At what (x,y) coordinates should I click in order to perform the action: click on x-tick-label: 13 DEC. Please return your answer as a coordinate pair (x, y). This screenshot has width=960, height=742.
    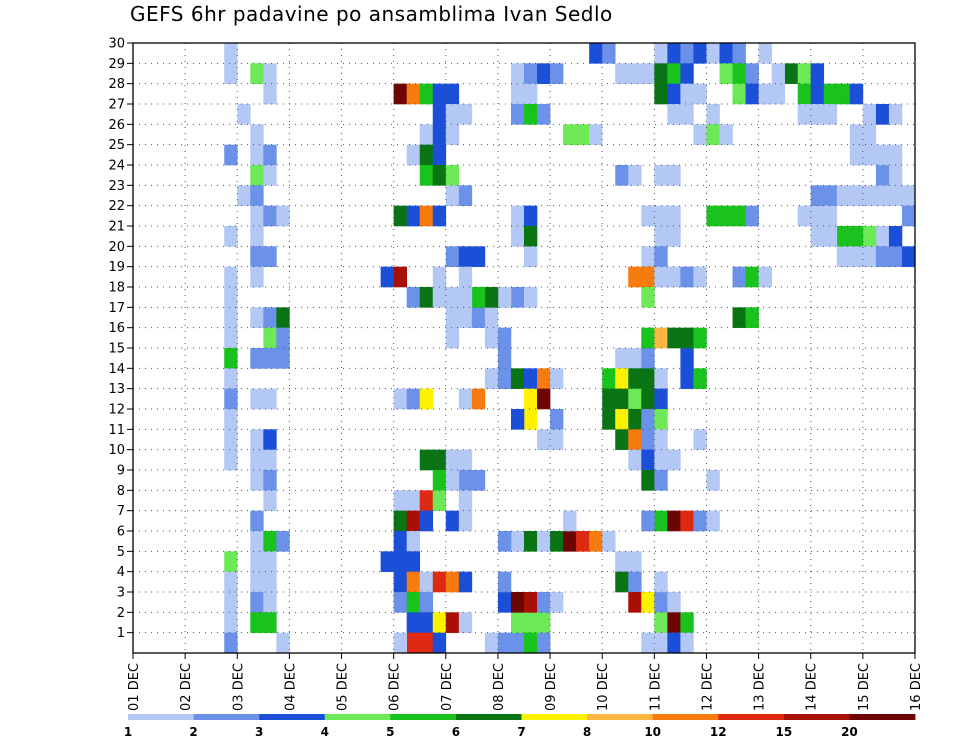
    Looking at the image, I should click on (760, 687).